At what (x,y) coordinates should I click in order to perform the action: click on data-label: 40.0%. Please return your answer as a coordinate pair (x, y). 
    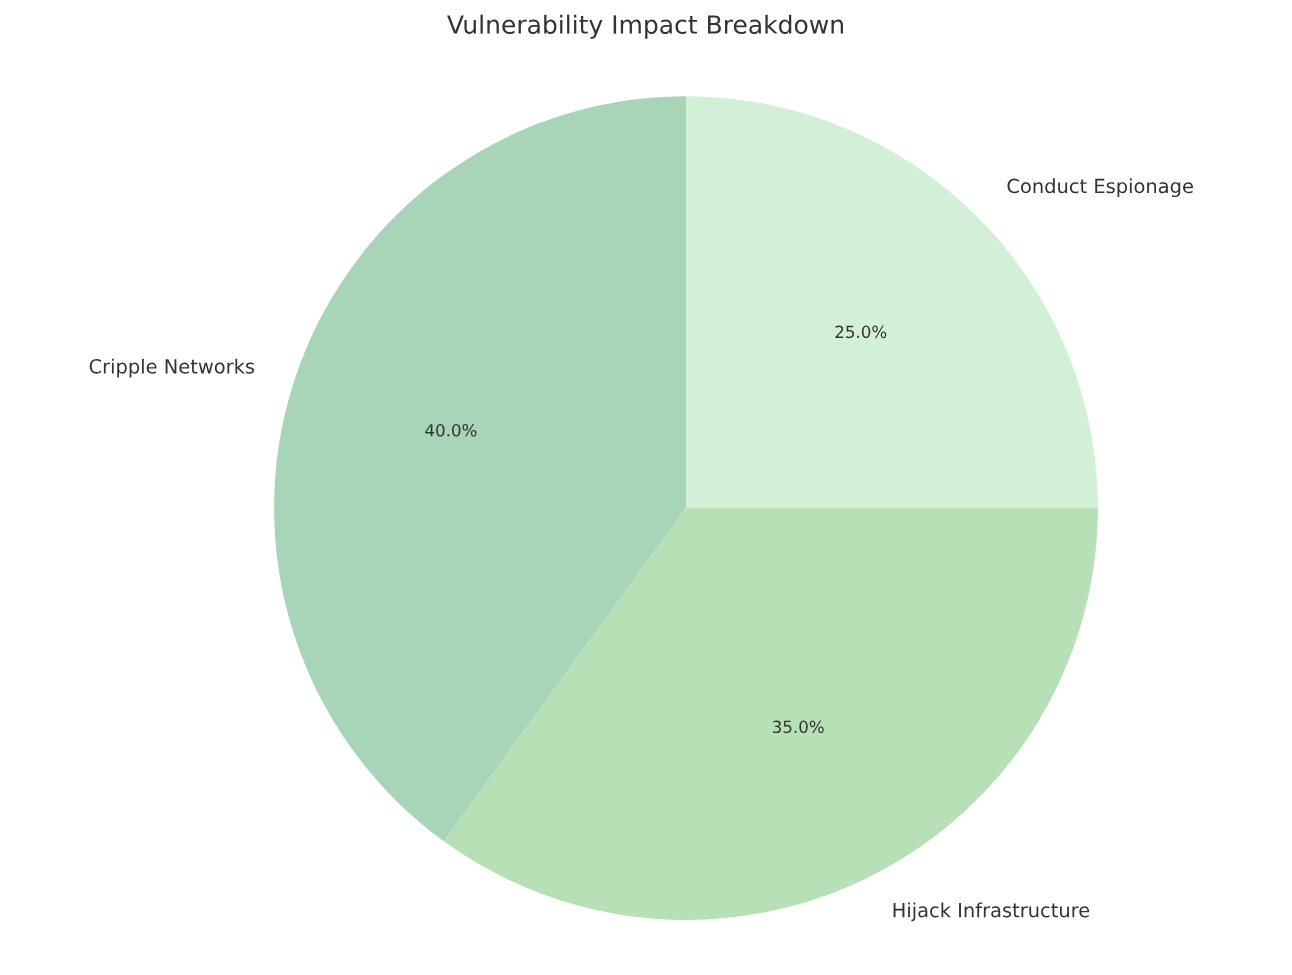
    Looking at the image, I should click on (451, 430).